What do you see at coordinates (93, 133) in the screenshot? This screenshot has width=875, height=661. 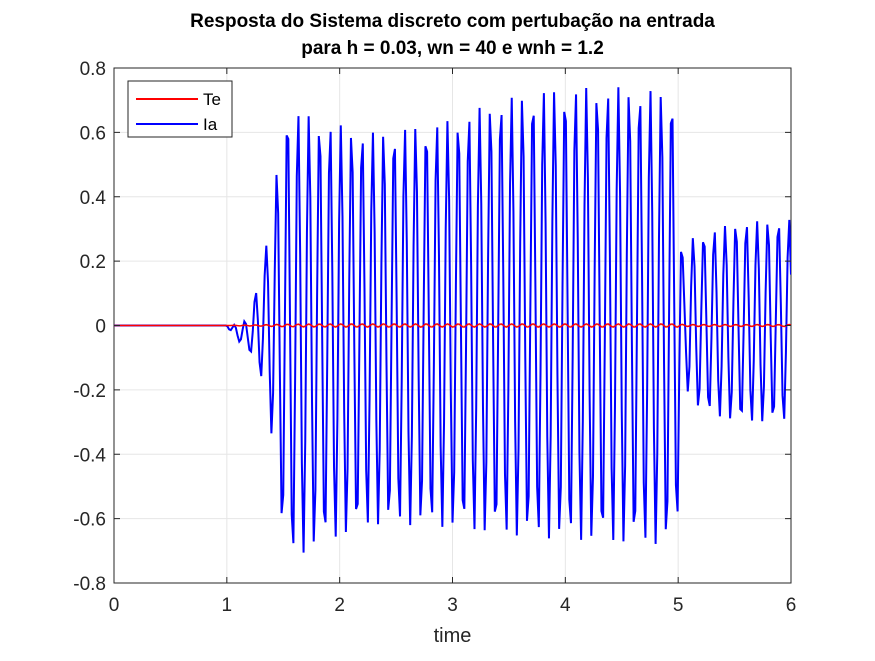 I see `y-tick-label: 0.6` at bounding box center [93, 133].